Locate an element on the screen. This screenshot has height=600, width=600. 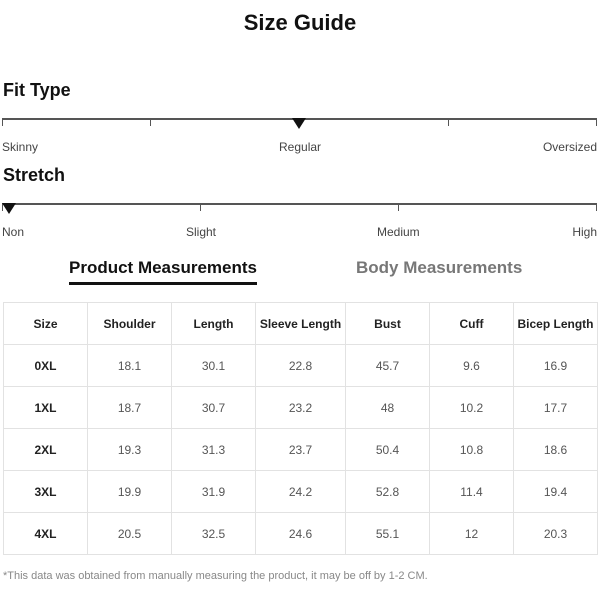
cell-bicep-length: 19.4 is located at coordinates (555, 491).